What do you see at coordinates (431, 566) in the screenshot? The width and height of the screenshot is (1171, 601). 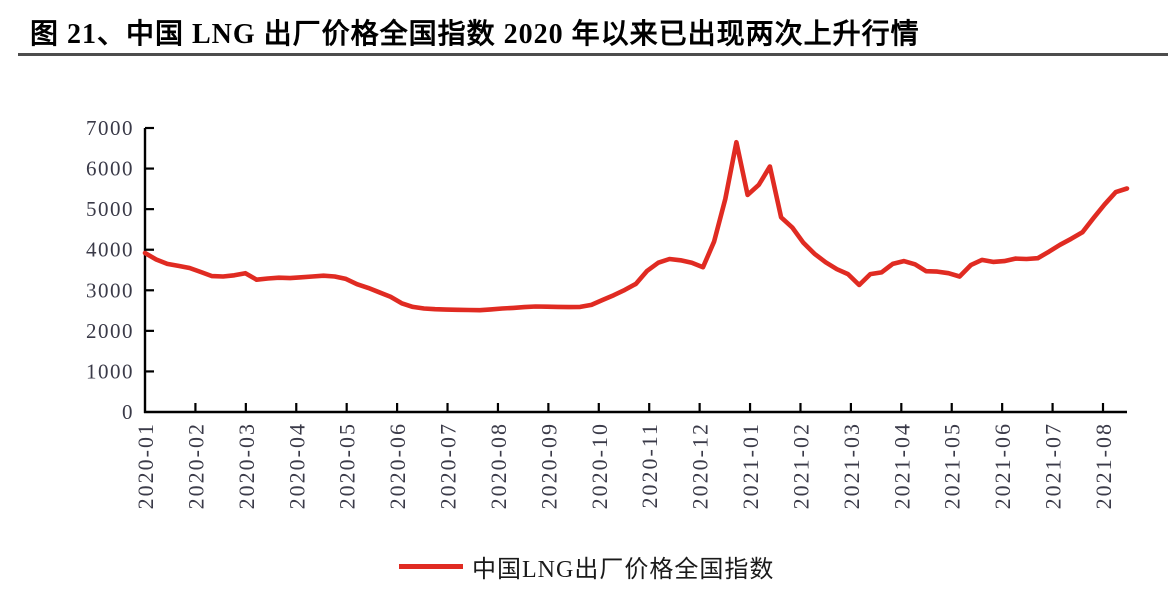 I see `legend-line-swatch` at bounding box center [431, 566].